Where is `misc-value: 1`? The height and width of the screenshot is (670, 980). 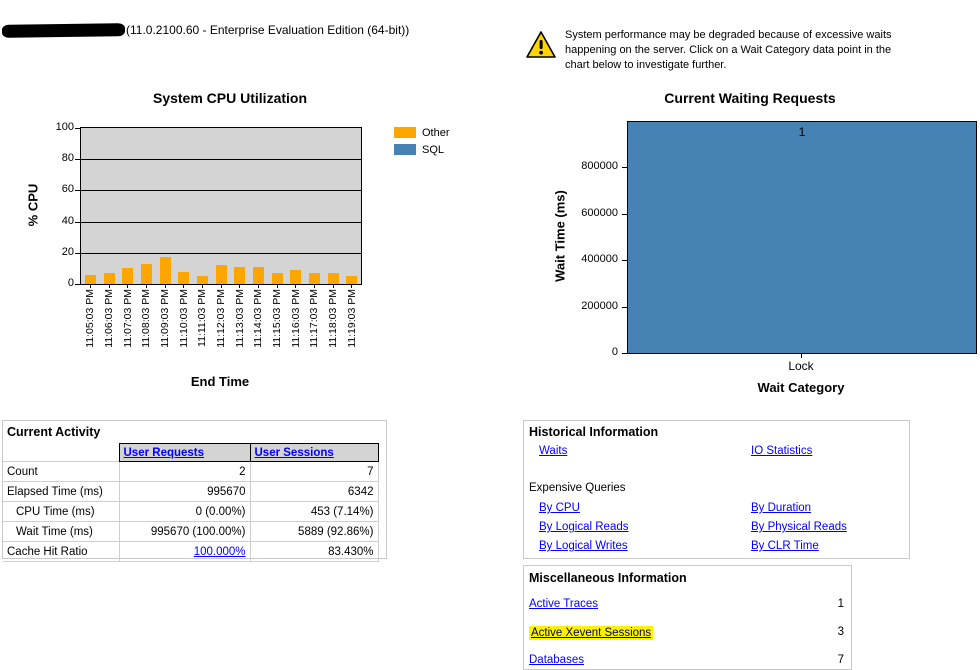 misc-value: 1 is located at coordinates (840, 604).